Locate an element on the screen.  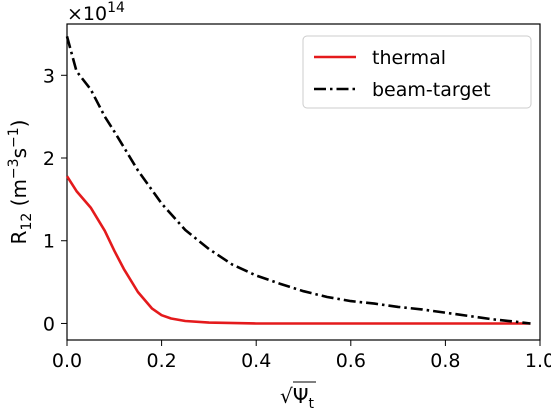
y-axis-label-sub: 12 is located at coordinates (27, 222).